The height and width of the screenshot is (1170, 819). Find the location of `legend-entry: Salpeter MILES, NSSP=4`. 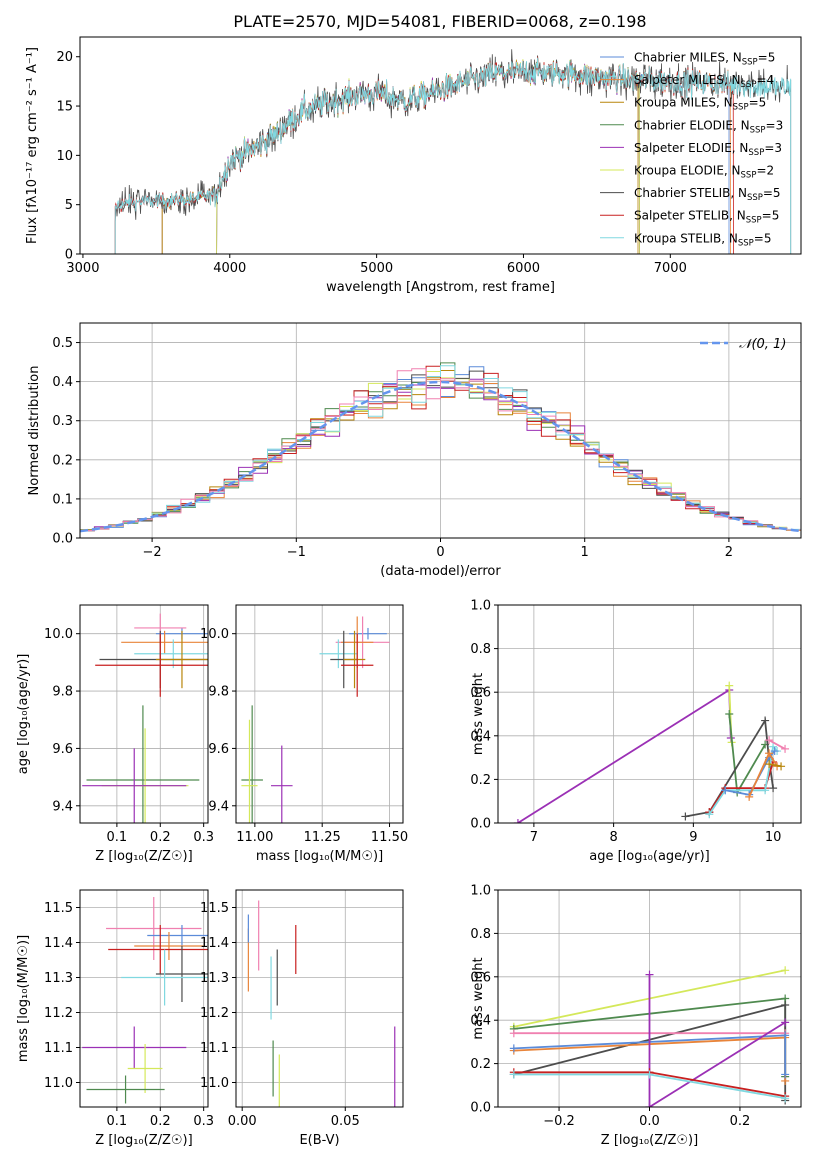

legend-entry: Salpeter MILES, NSSP=4 is located at coordinates (704, 81).